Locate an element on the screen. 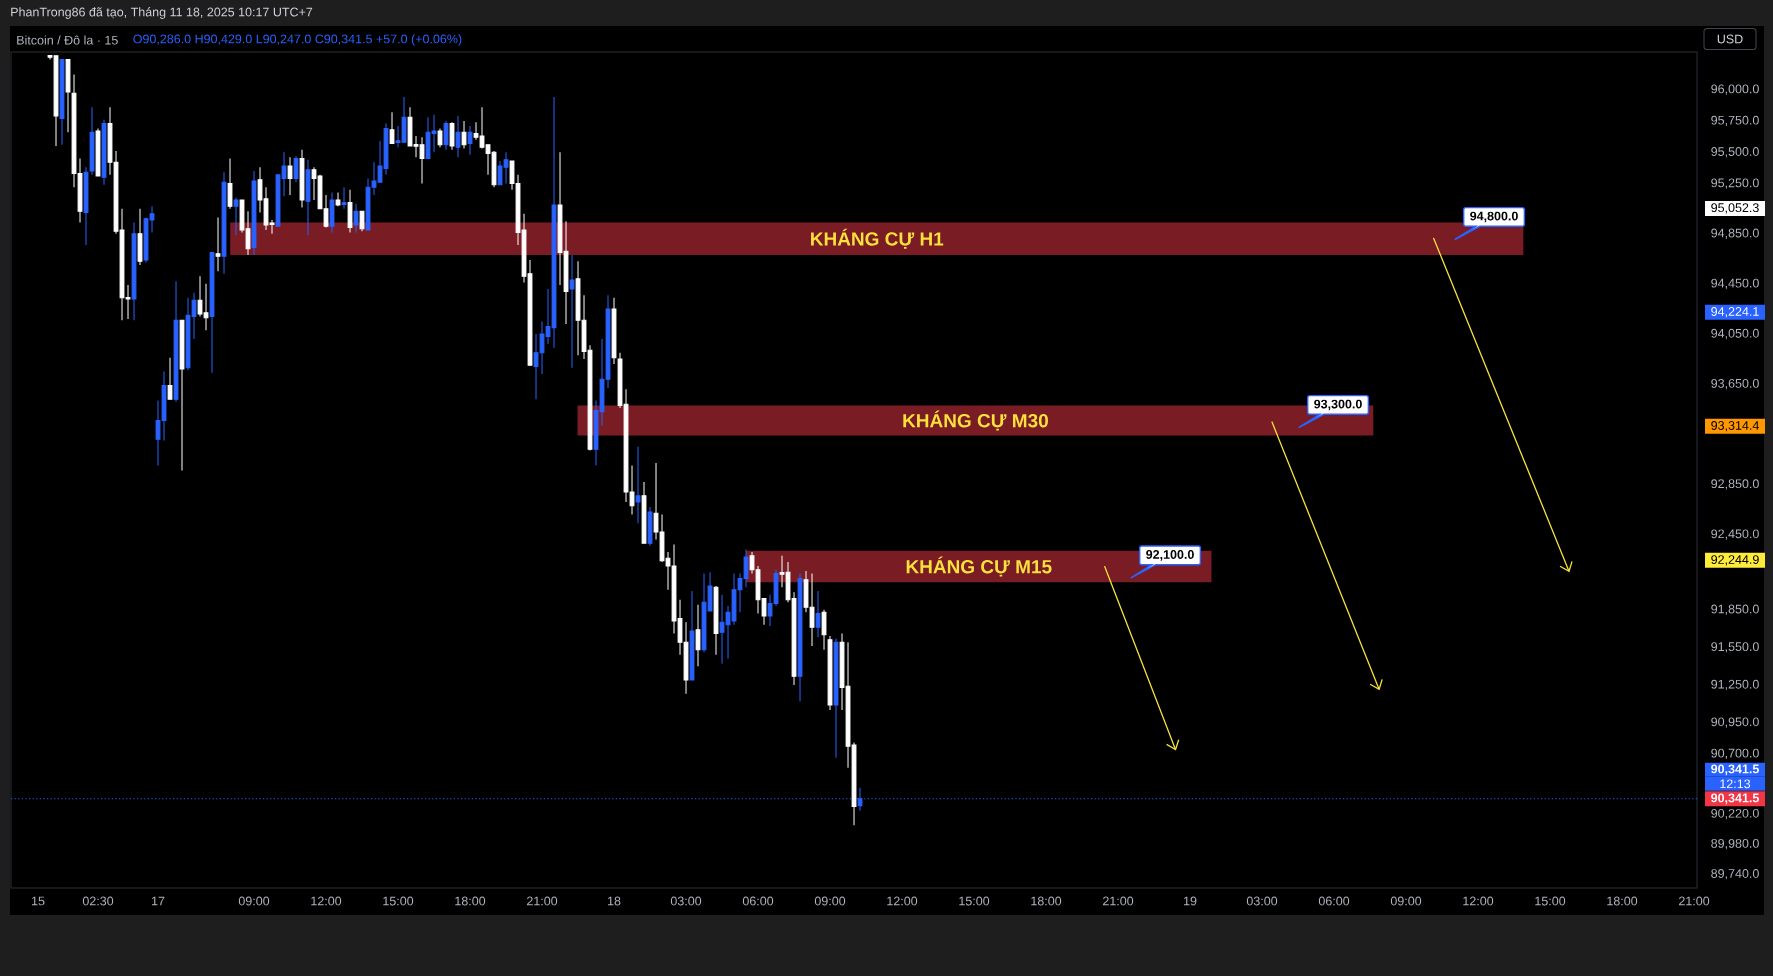 This screenshot has height=976, width=1773. text: 92,244.9 is located at coordinates (1735, 560).